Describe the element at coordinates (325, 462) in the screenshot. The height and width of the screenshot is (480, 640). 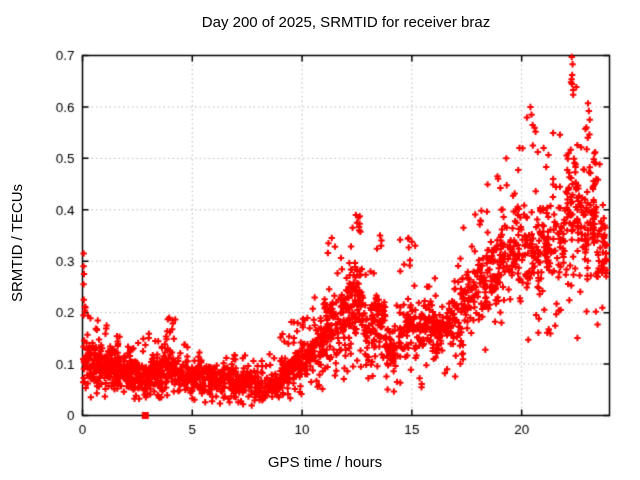
I see `x-axis-label: GPS time / hours` at that location.